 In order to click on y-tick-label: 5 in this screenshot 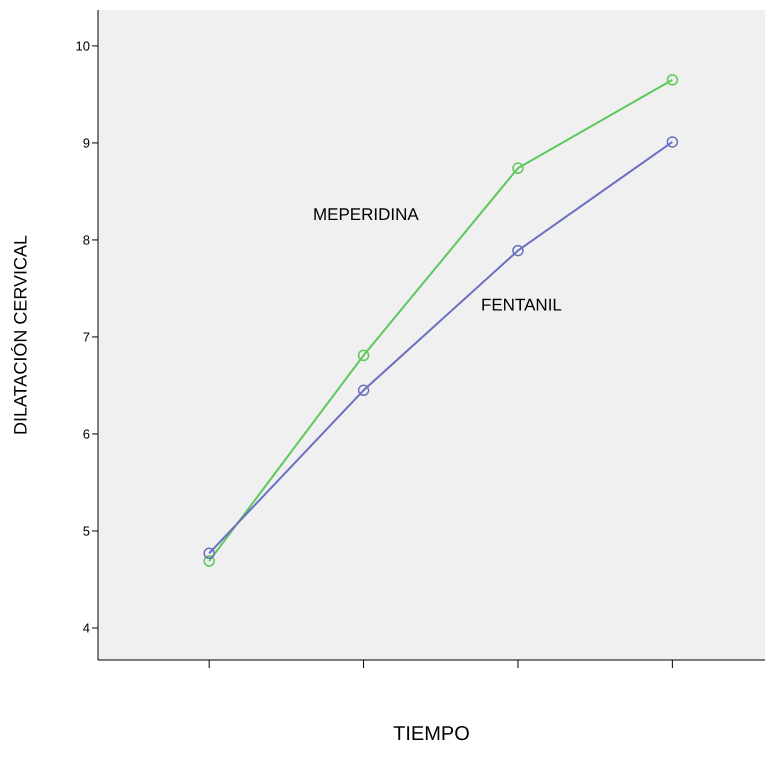, I will do `click(86, 531)`.